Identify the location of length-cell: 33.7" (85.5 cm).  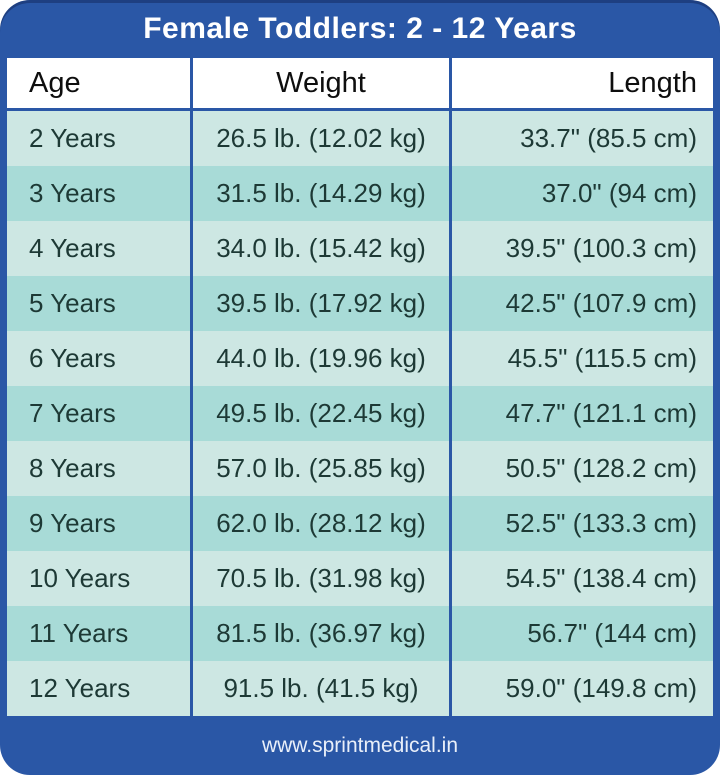
(608, 138).